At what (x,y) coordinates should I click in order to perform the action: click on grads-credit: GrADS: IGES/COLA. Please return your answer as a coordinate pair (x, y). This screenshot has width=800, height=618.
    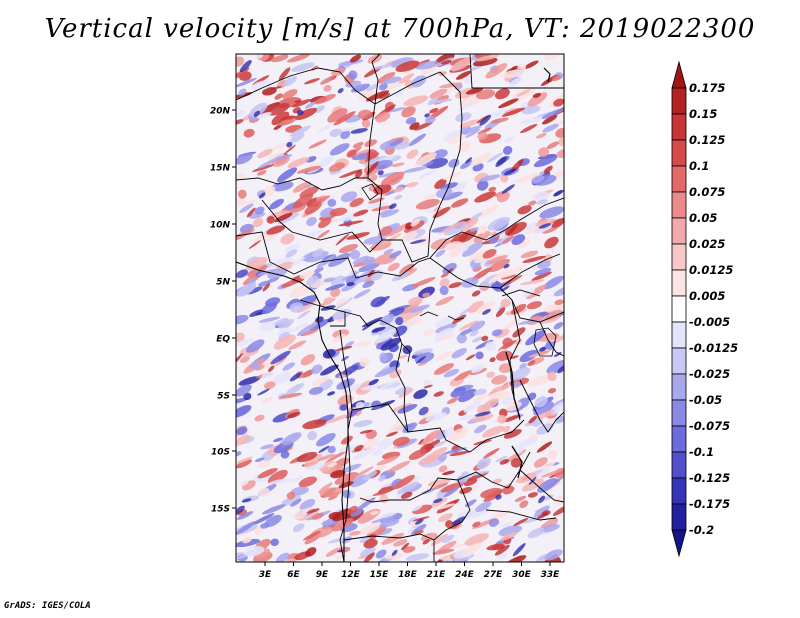
    Looking at the image, I should click on (47, 606).